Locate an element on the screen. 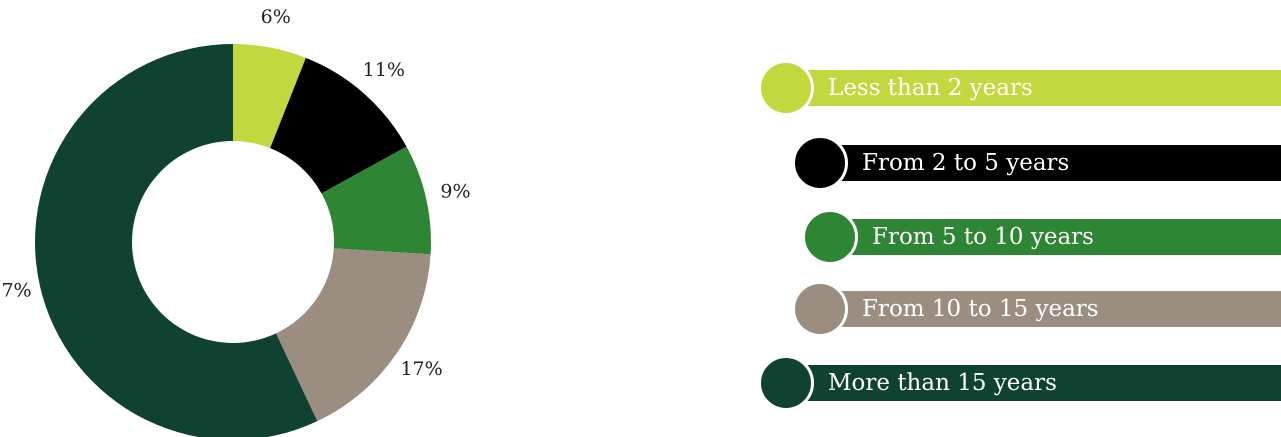  legend-bar: More than 15 years is located at coordinates (1034, 383).